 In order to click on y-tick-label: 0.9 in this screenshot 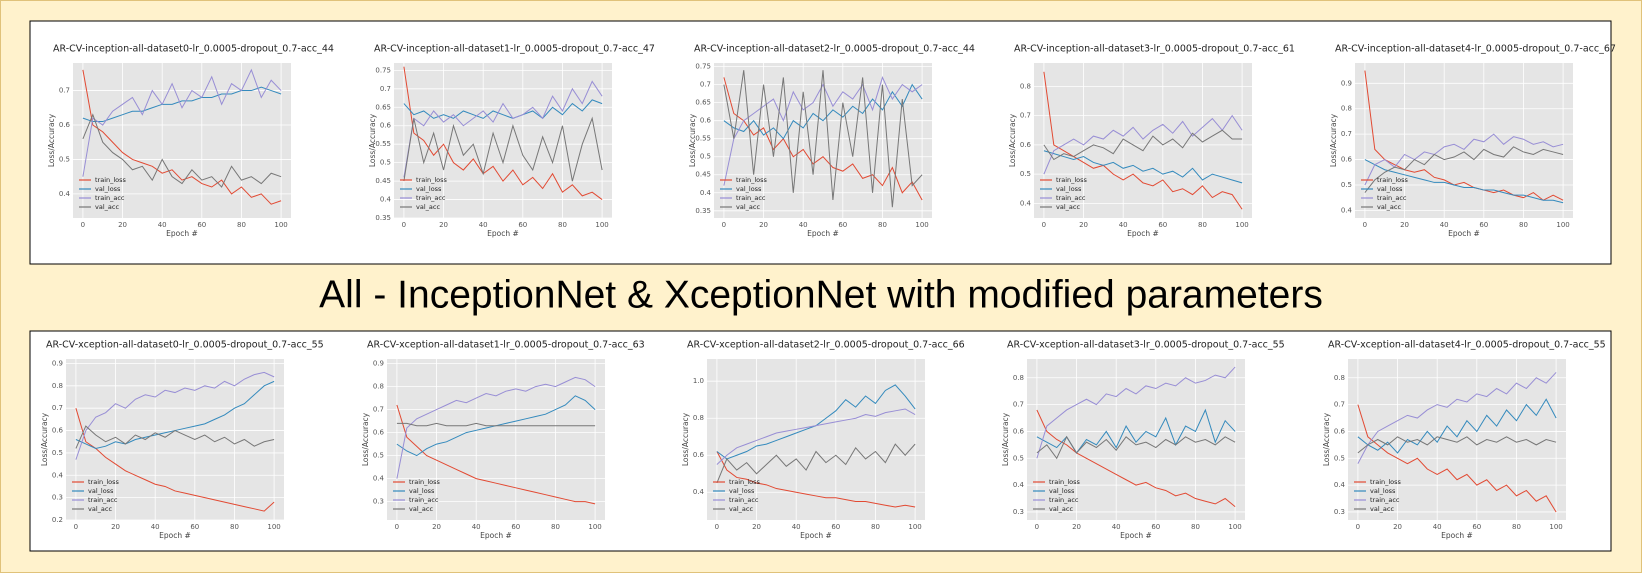, I will do `click(378, 364)`.